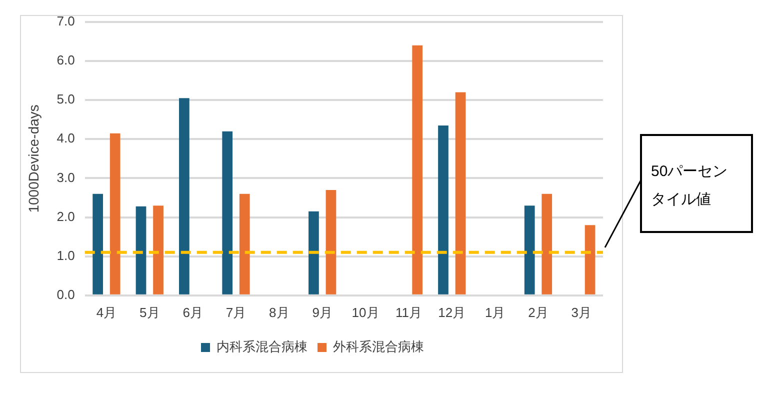 The width and height of the screenshot is (759, 394). I want to click on x-tick-label: 7月, so click(236, 312).